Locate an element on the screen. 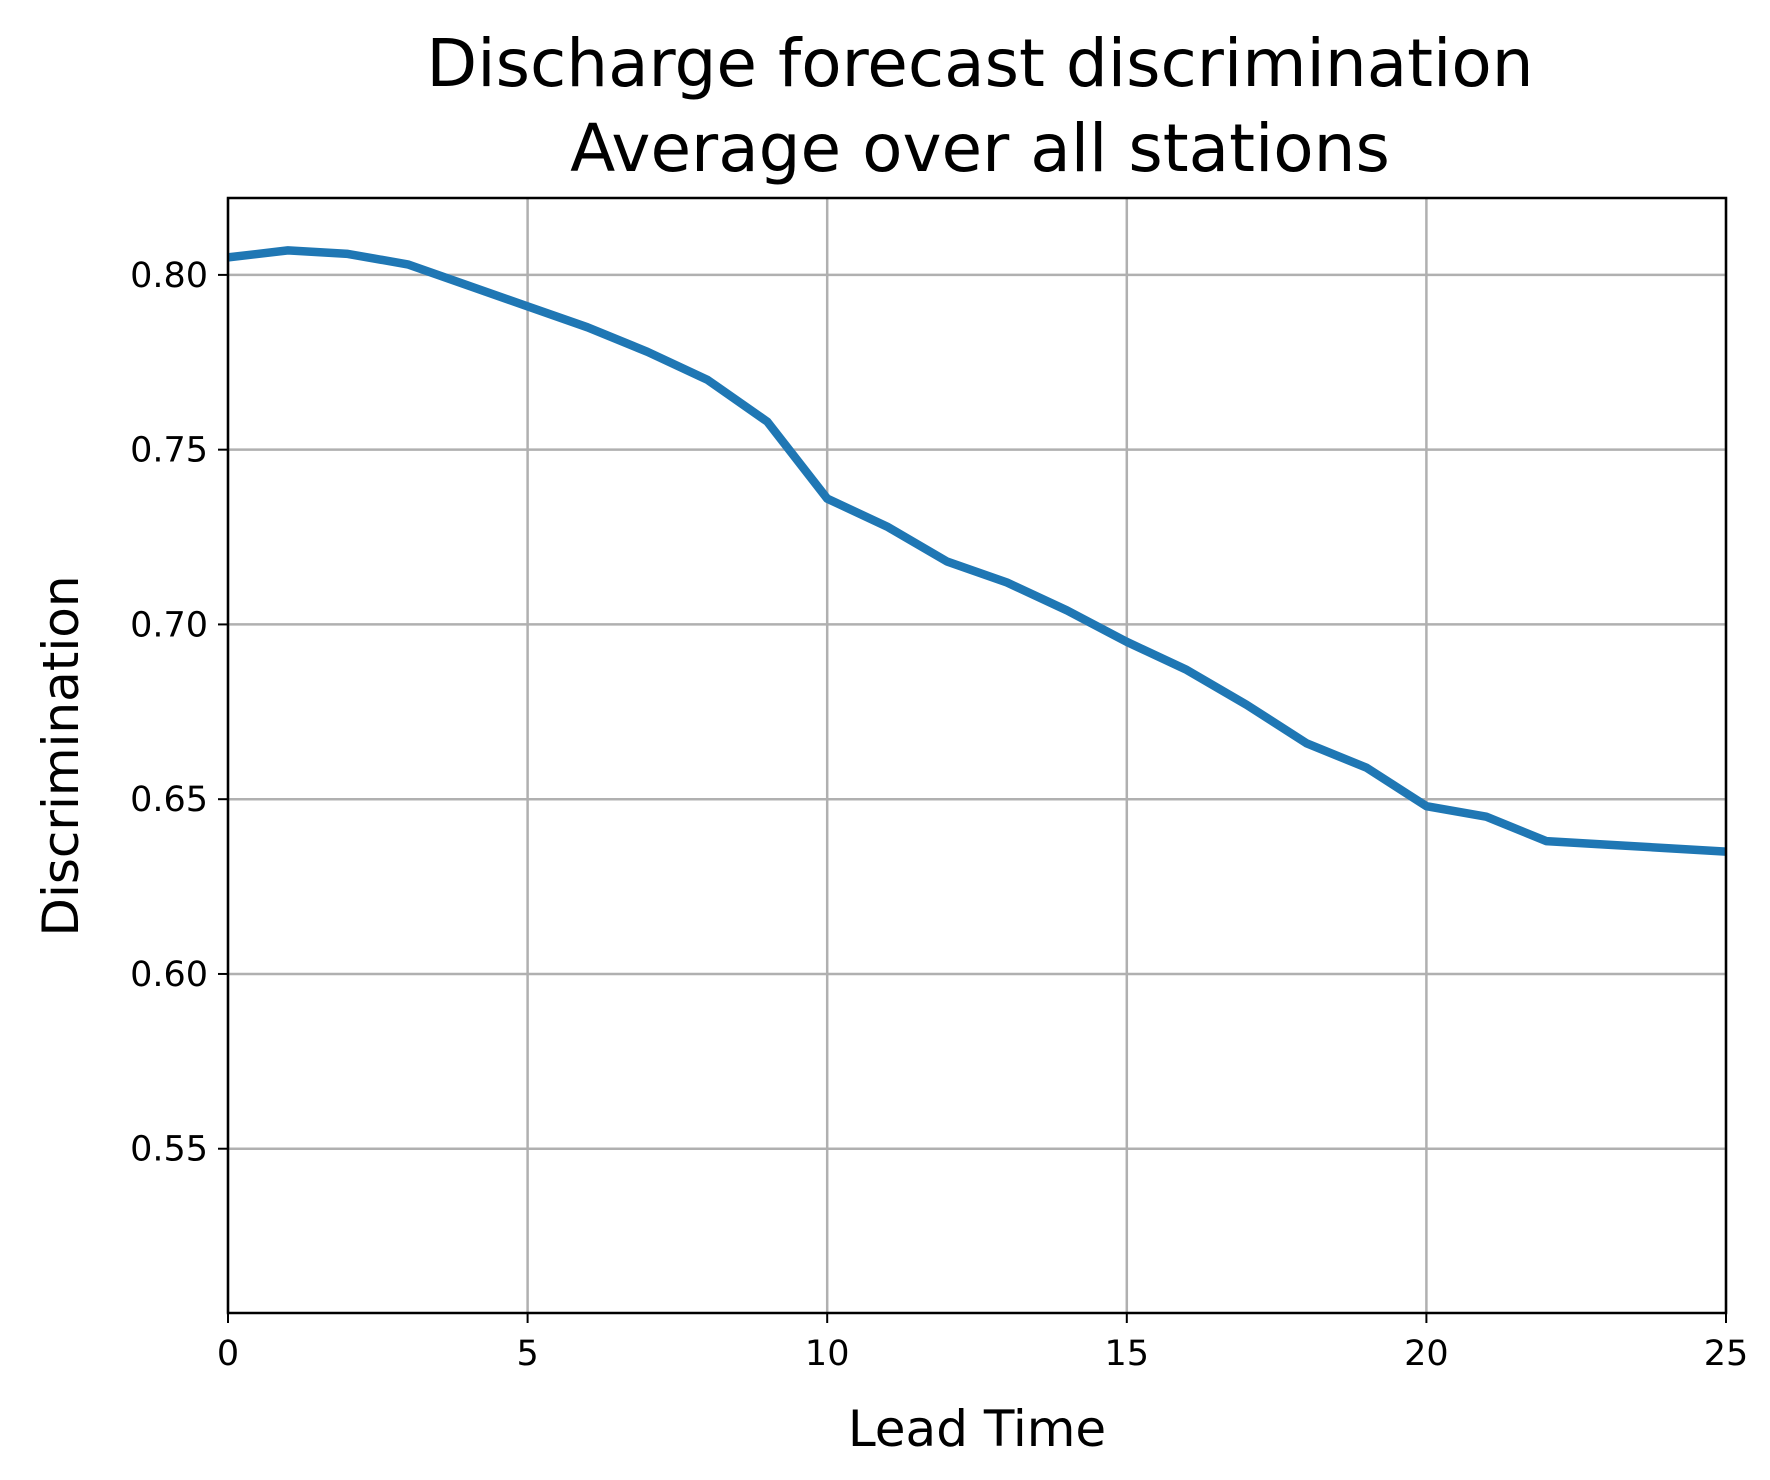 This screenshot has height=1480, width=1770. x-axis-label: Lead Time is located at coordinates (977, 1429).